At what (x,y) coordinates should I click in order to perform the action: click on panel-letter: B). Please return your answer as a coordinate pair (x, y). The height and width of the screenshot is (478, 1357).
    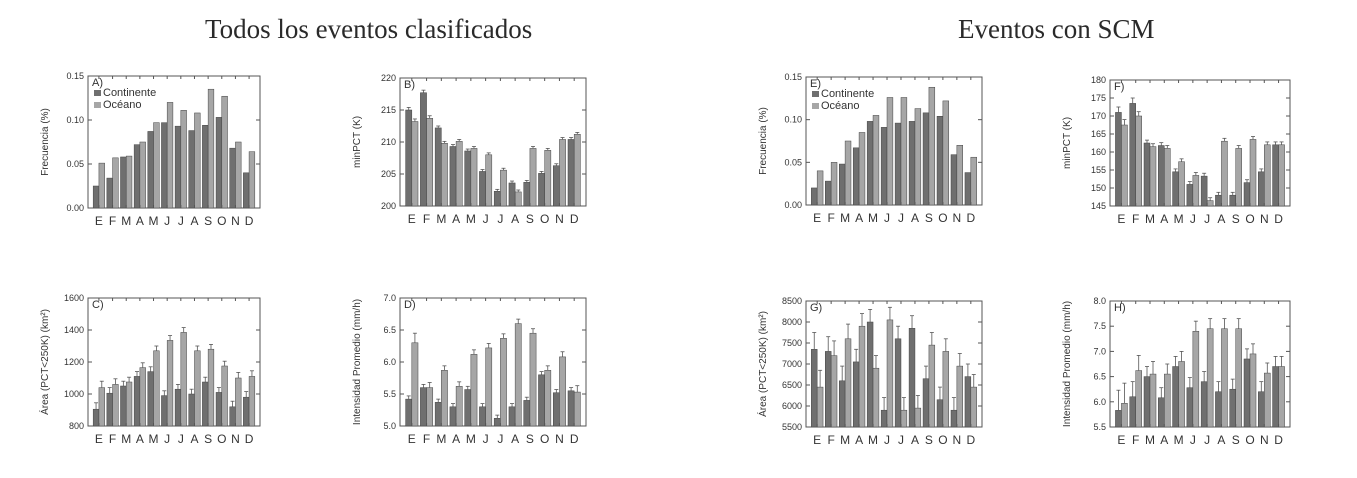
    Looking at the image, I should click on (409, 85).